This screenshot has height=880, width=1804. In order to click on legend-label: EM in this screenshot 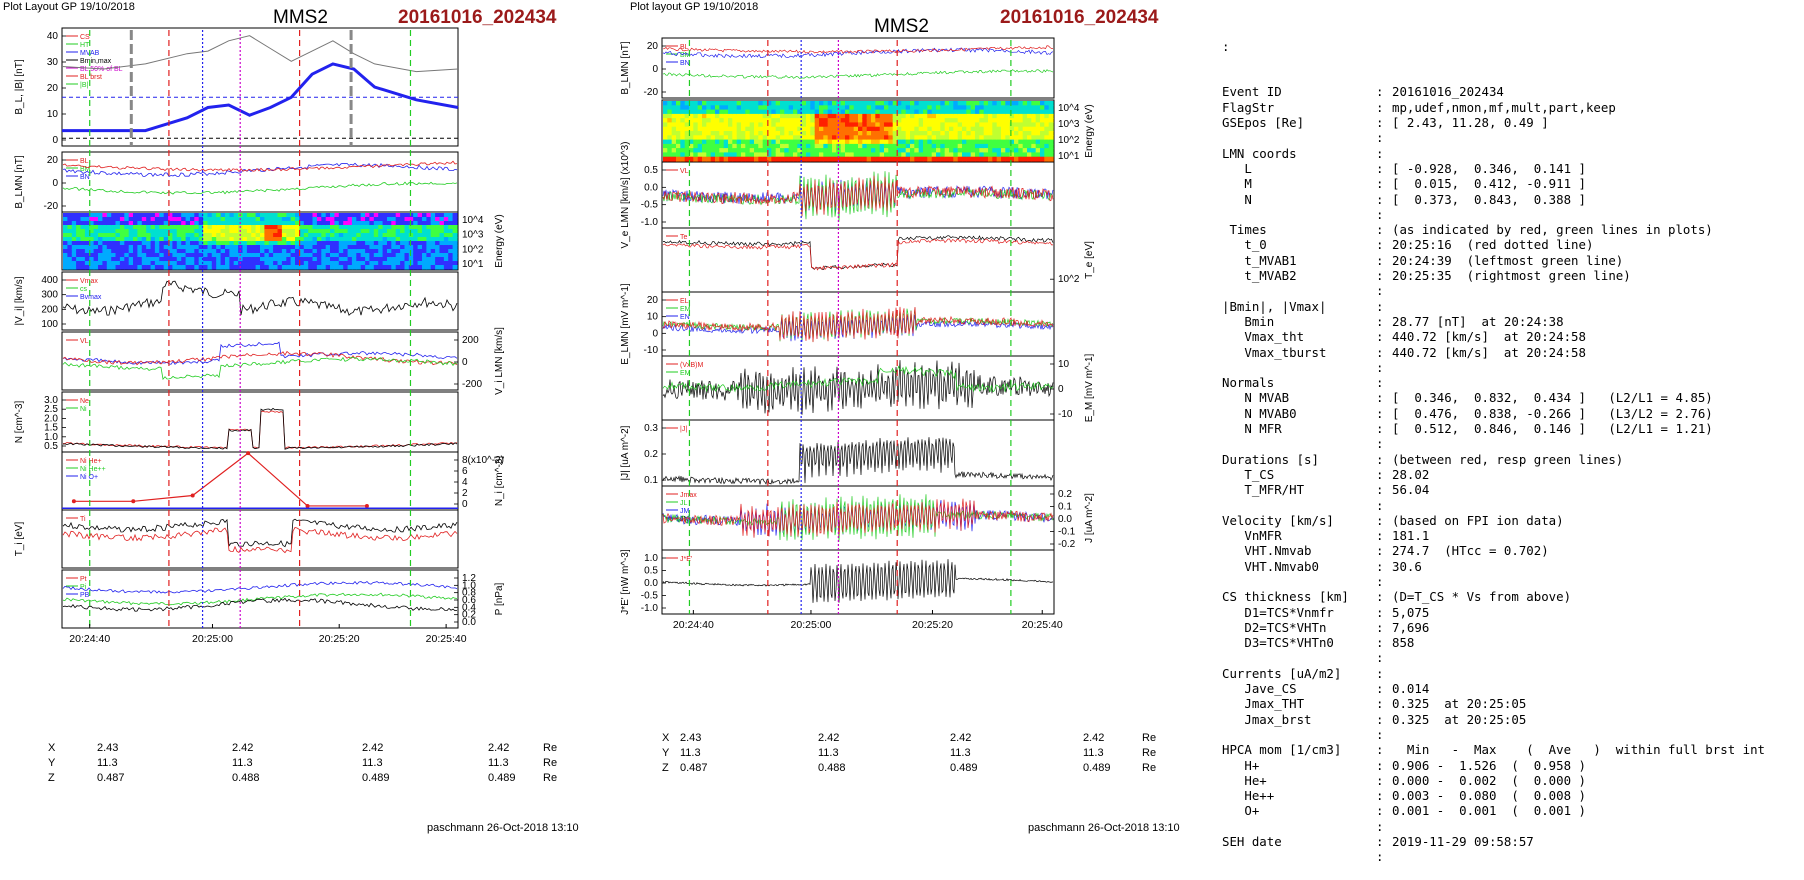, I will do `click(685, 309)`.